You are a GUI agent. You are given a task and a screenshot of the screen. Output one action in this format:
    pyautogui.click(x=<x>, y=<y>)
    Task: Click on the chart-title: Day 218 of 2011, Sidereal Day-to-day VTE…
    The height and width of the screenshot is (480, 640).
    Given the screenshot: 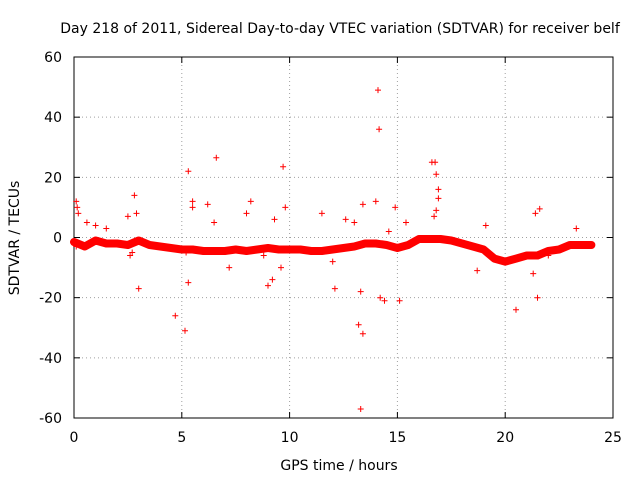 What is the action you would take?
    pyautogui.click(x=340, y=29)
    